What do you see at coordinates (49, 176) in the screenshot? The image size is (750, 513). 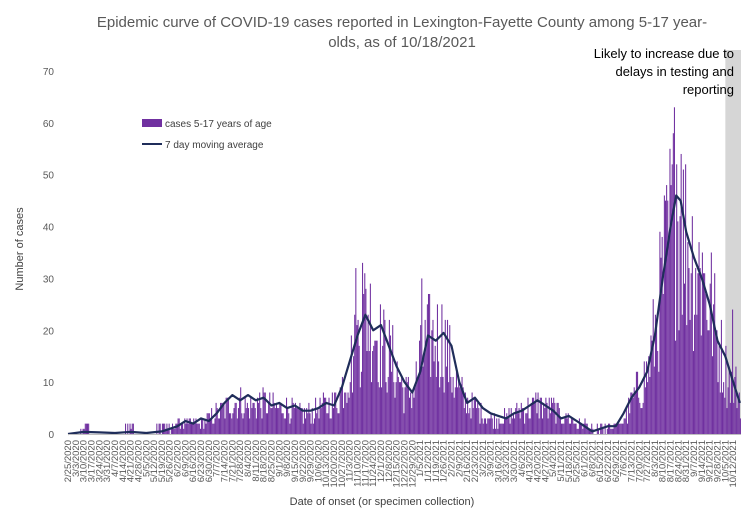 I see `y-tick-label: 50` at bounding box center [49, 176].